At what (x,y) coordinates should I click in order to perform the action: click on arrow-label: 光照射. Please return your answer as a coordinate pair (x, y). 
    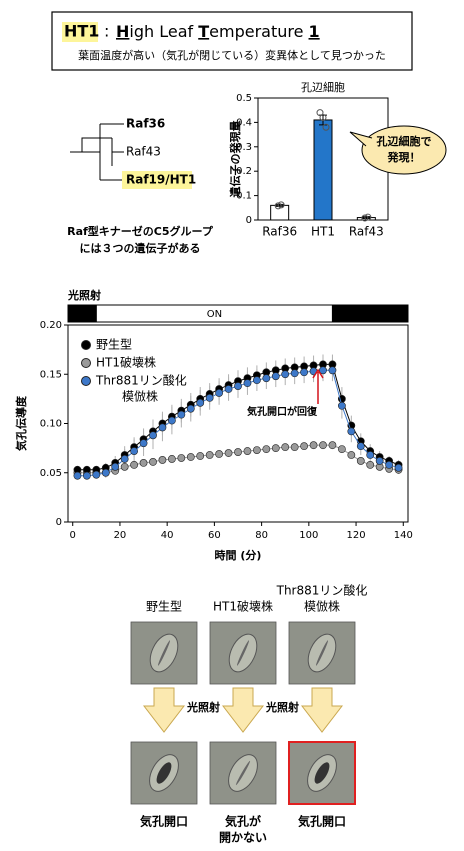
    Looking at the image, I should click on (282, 707).